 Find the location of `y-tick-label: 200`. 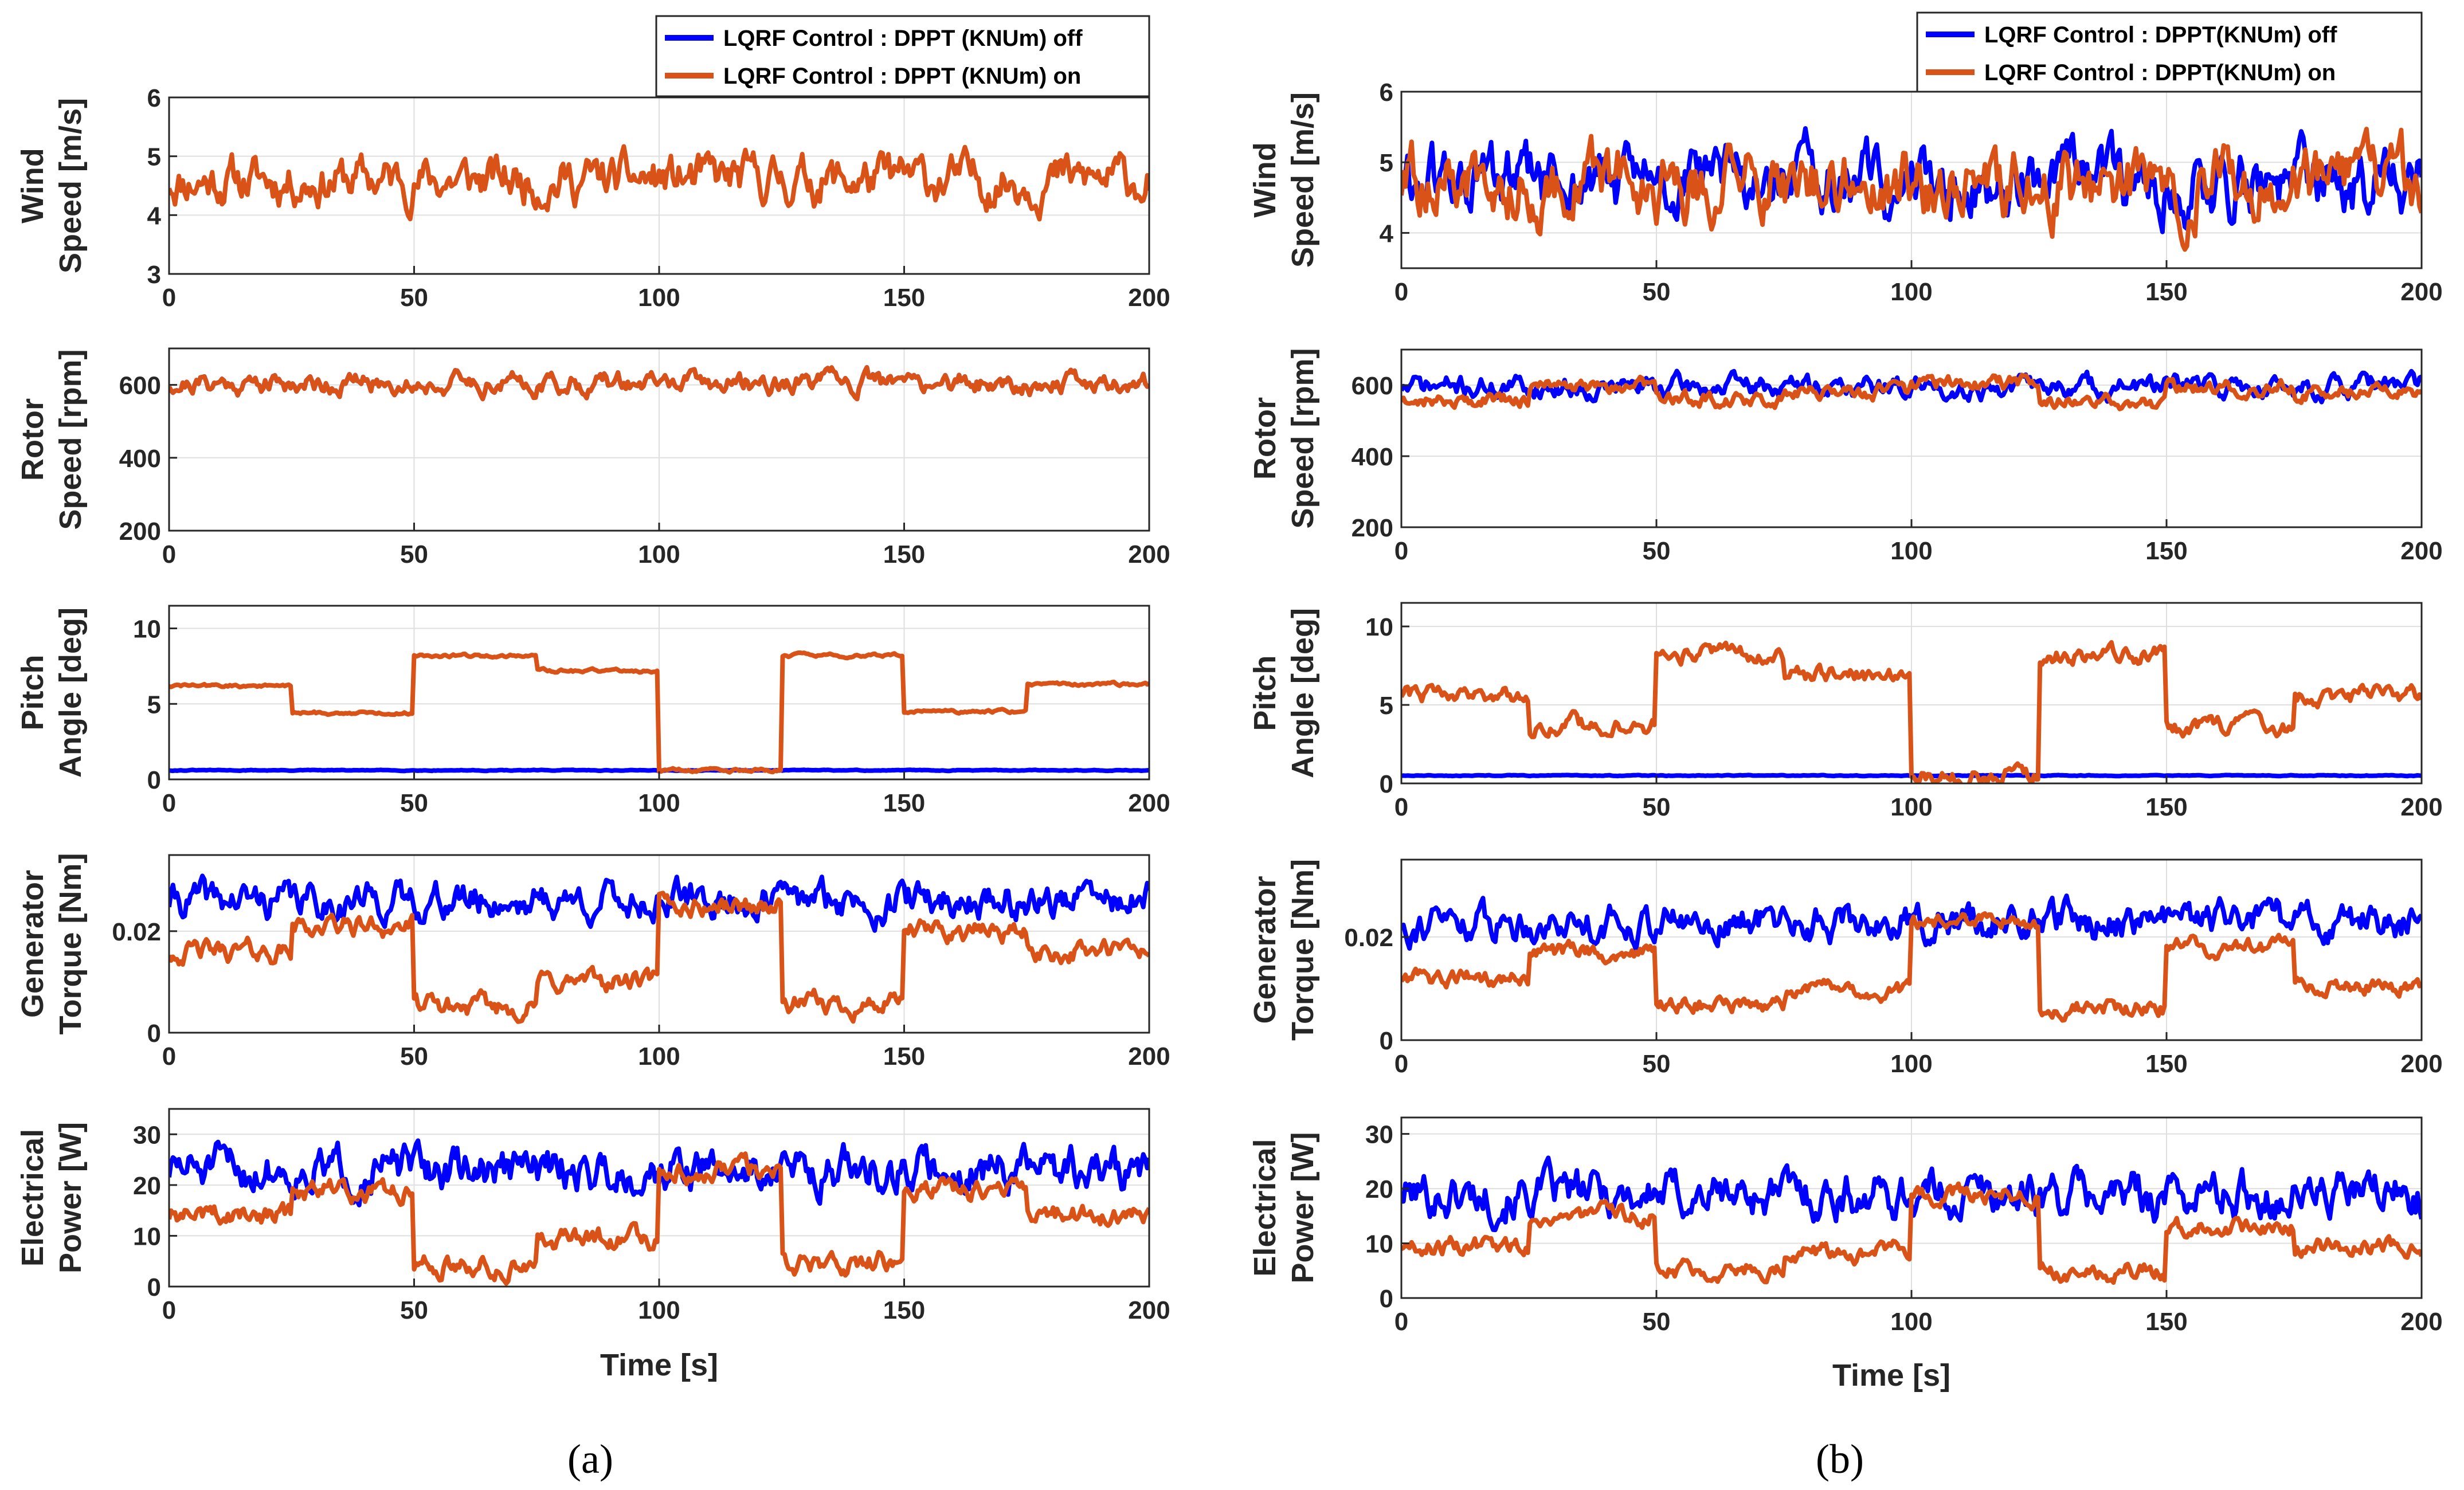

y-tick-label: 200 is located at coordinates (1372, 528).